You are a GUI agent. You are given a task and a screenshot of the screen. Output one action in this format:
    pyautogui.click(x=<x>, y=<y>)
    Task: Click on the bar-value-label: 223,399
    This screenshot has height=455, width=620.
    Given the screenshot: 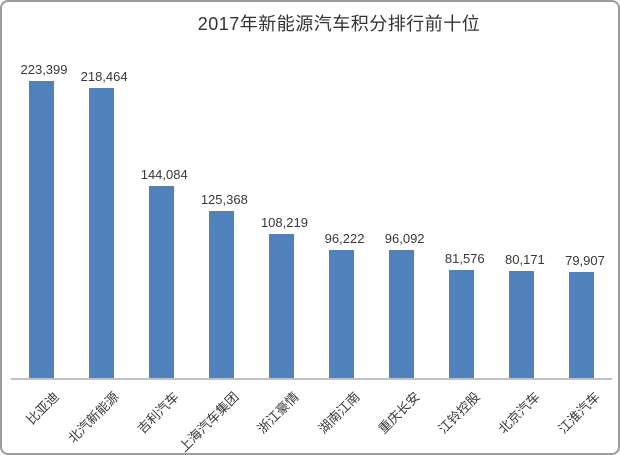 What is the action you would take?
    pyautogui.click(x=44, y=69)
    